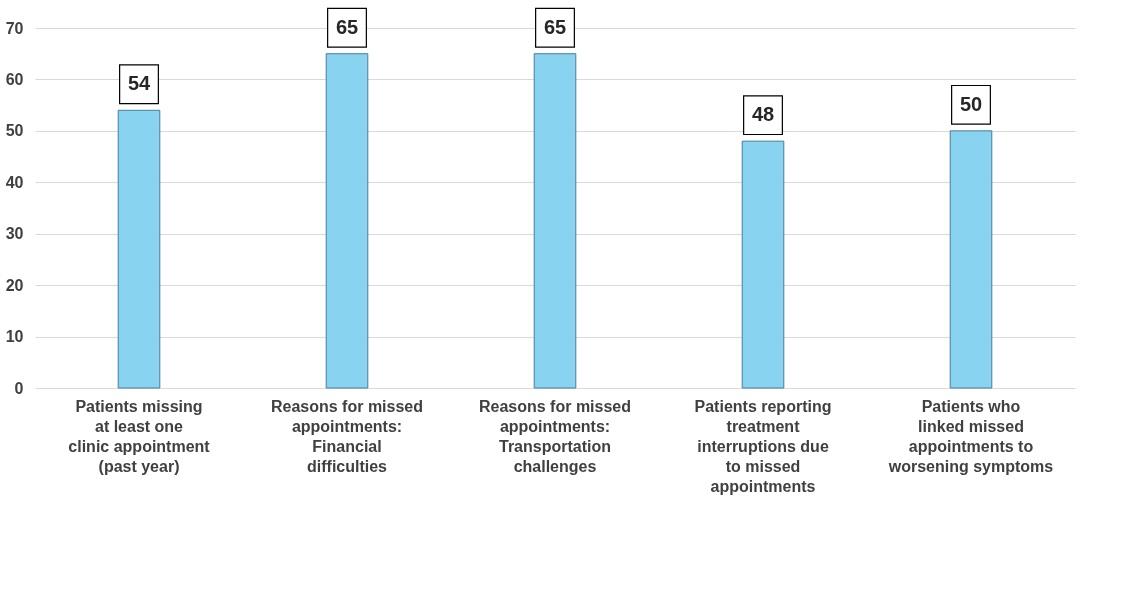 Image resolution: width=1144 pixels, height=592 pixels. What do you see at coordinates (14, 337) in the screenshot?
I see `y-tick-label: 10` at bounding box center [14, 337].